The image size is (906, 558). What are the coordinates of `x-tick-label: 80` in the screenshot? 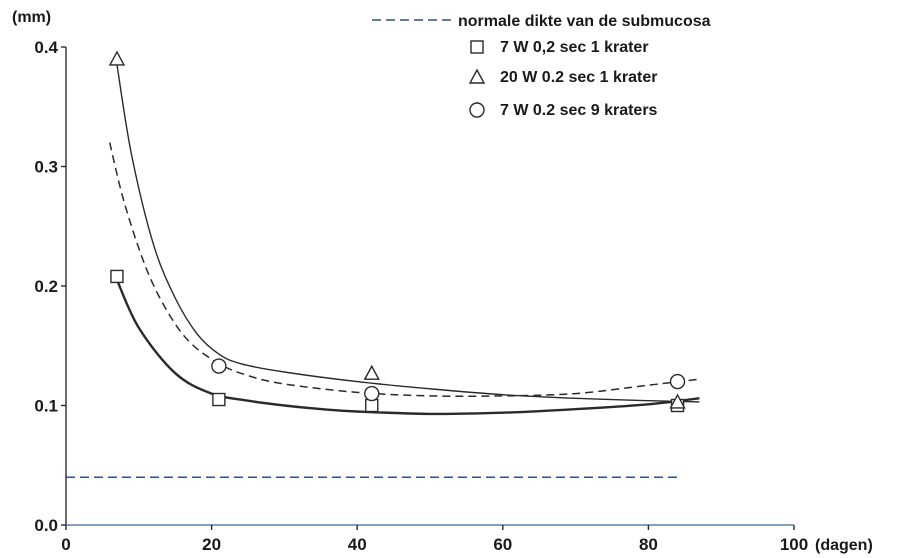 It's located at (648, 544).